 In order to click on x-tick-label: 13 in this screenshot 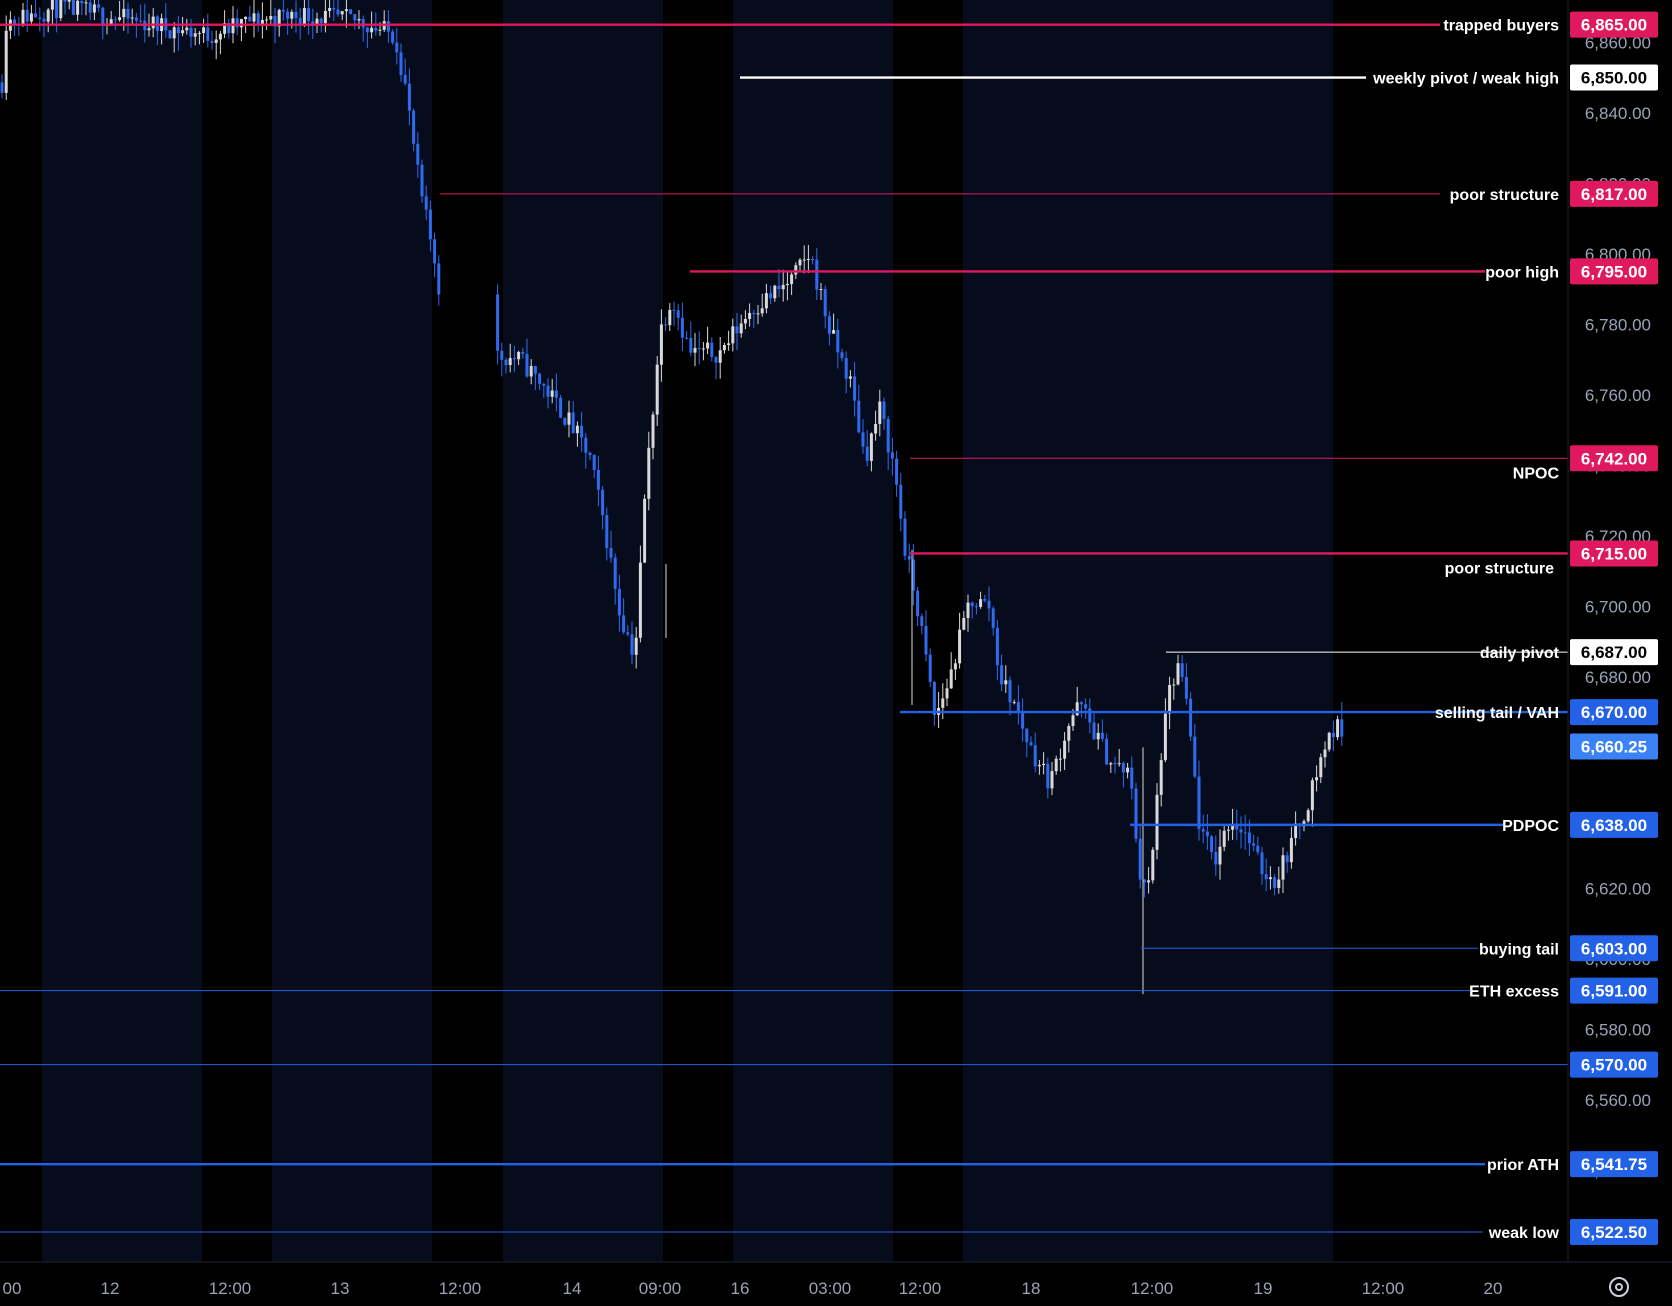, I will do `click(340, 1288)`.